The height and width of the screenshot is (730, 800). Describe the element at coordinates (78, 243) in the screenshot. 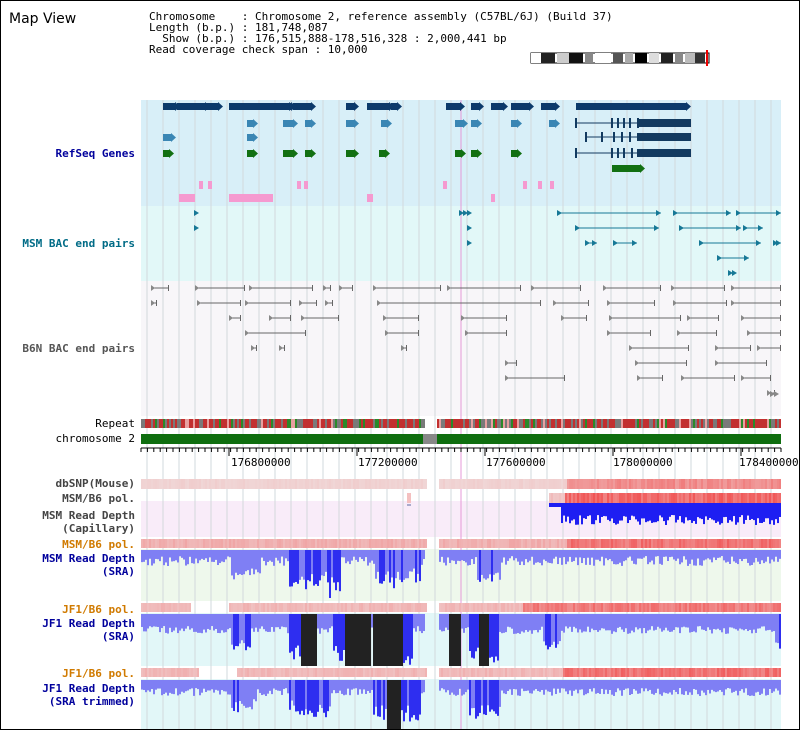

I see `track-label-msm-bac: MSM BAC end pairs` at that location.